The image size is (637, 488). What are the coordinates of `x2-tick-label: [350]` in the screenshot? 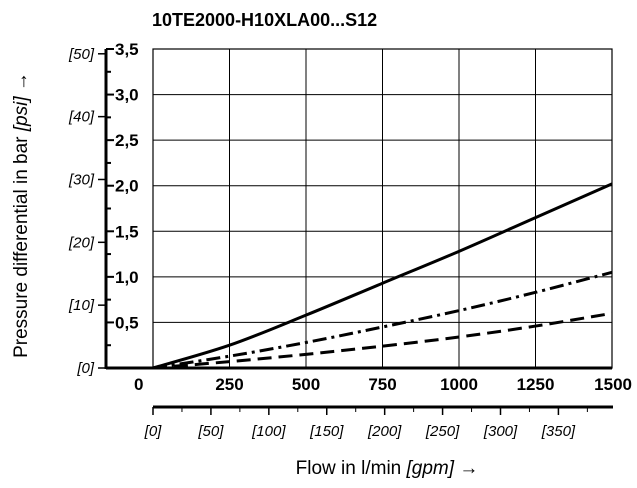 It's located at (558, 431).